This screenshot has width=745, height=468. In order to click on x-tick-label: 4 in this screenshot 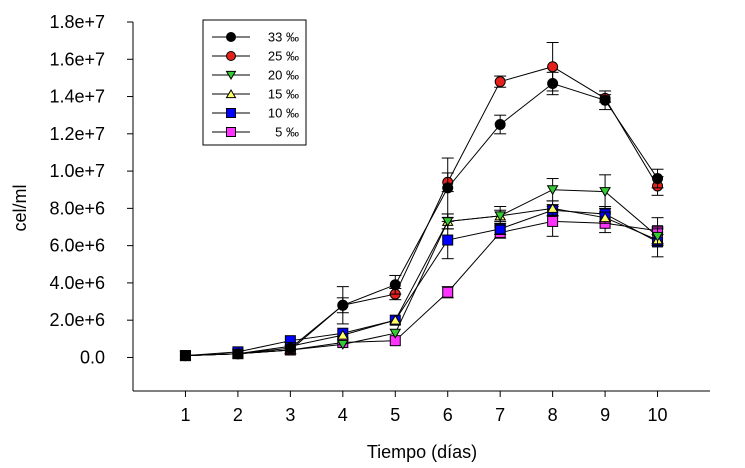, I will do `click(343, 415)`.